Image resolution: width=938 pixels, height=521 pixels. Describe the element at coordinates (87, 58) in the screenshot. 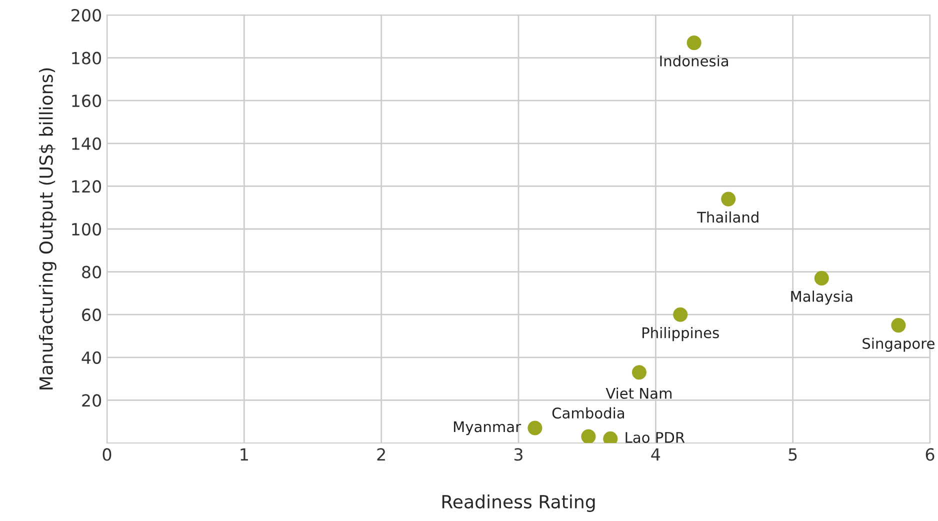

I see `y-tick-label: 180` at that location.